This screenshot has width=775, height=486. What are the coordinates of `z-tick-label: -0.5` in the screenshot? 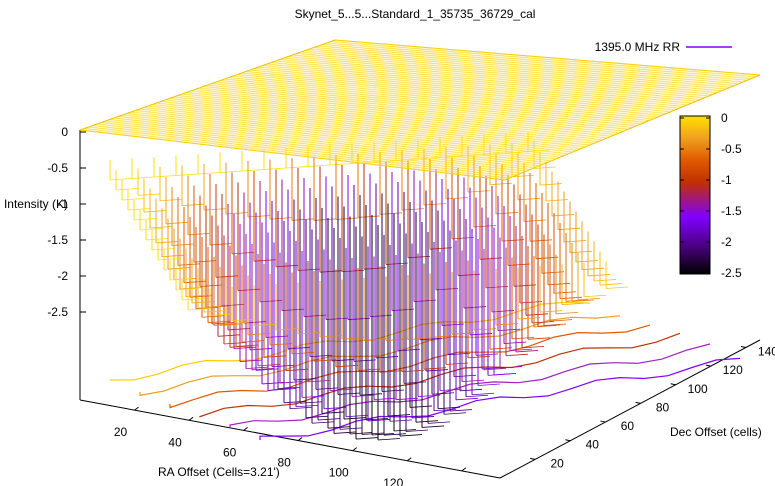 It's located at (57, 168).